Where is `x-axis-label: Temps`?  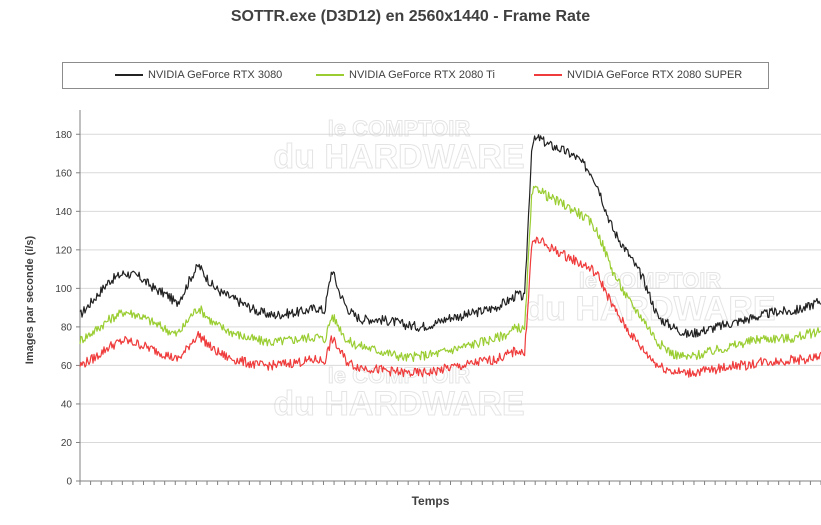 x-axis-label: Temps is located at coordinates (430, 501).